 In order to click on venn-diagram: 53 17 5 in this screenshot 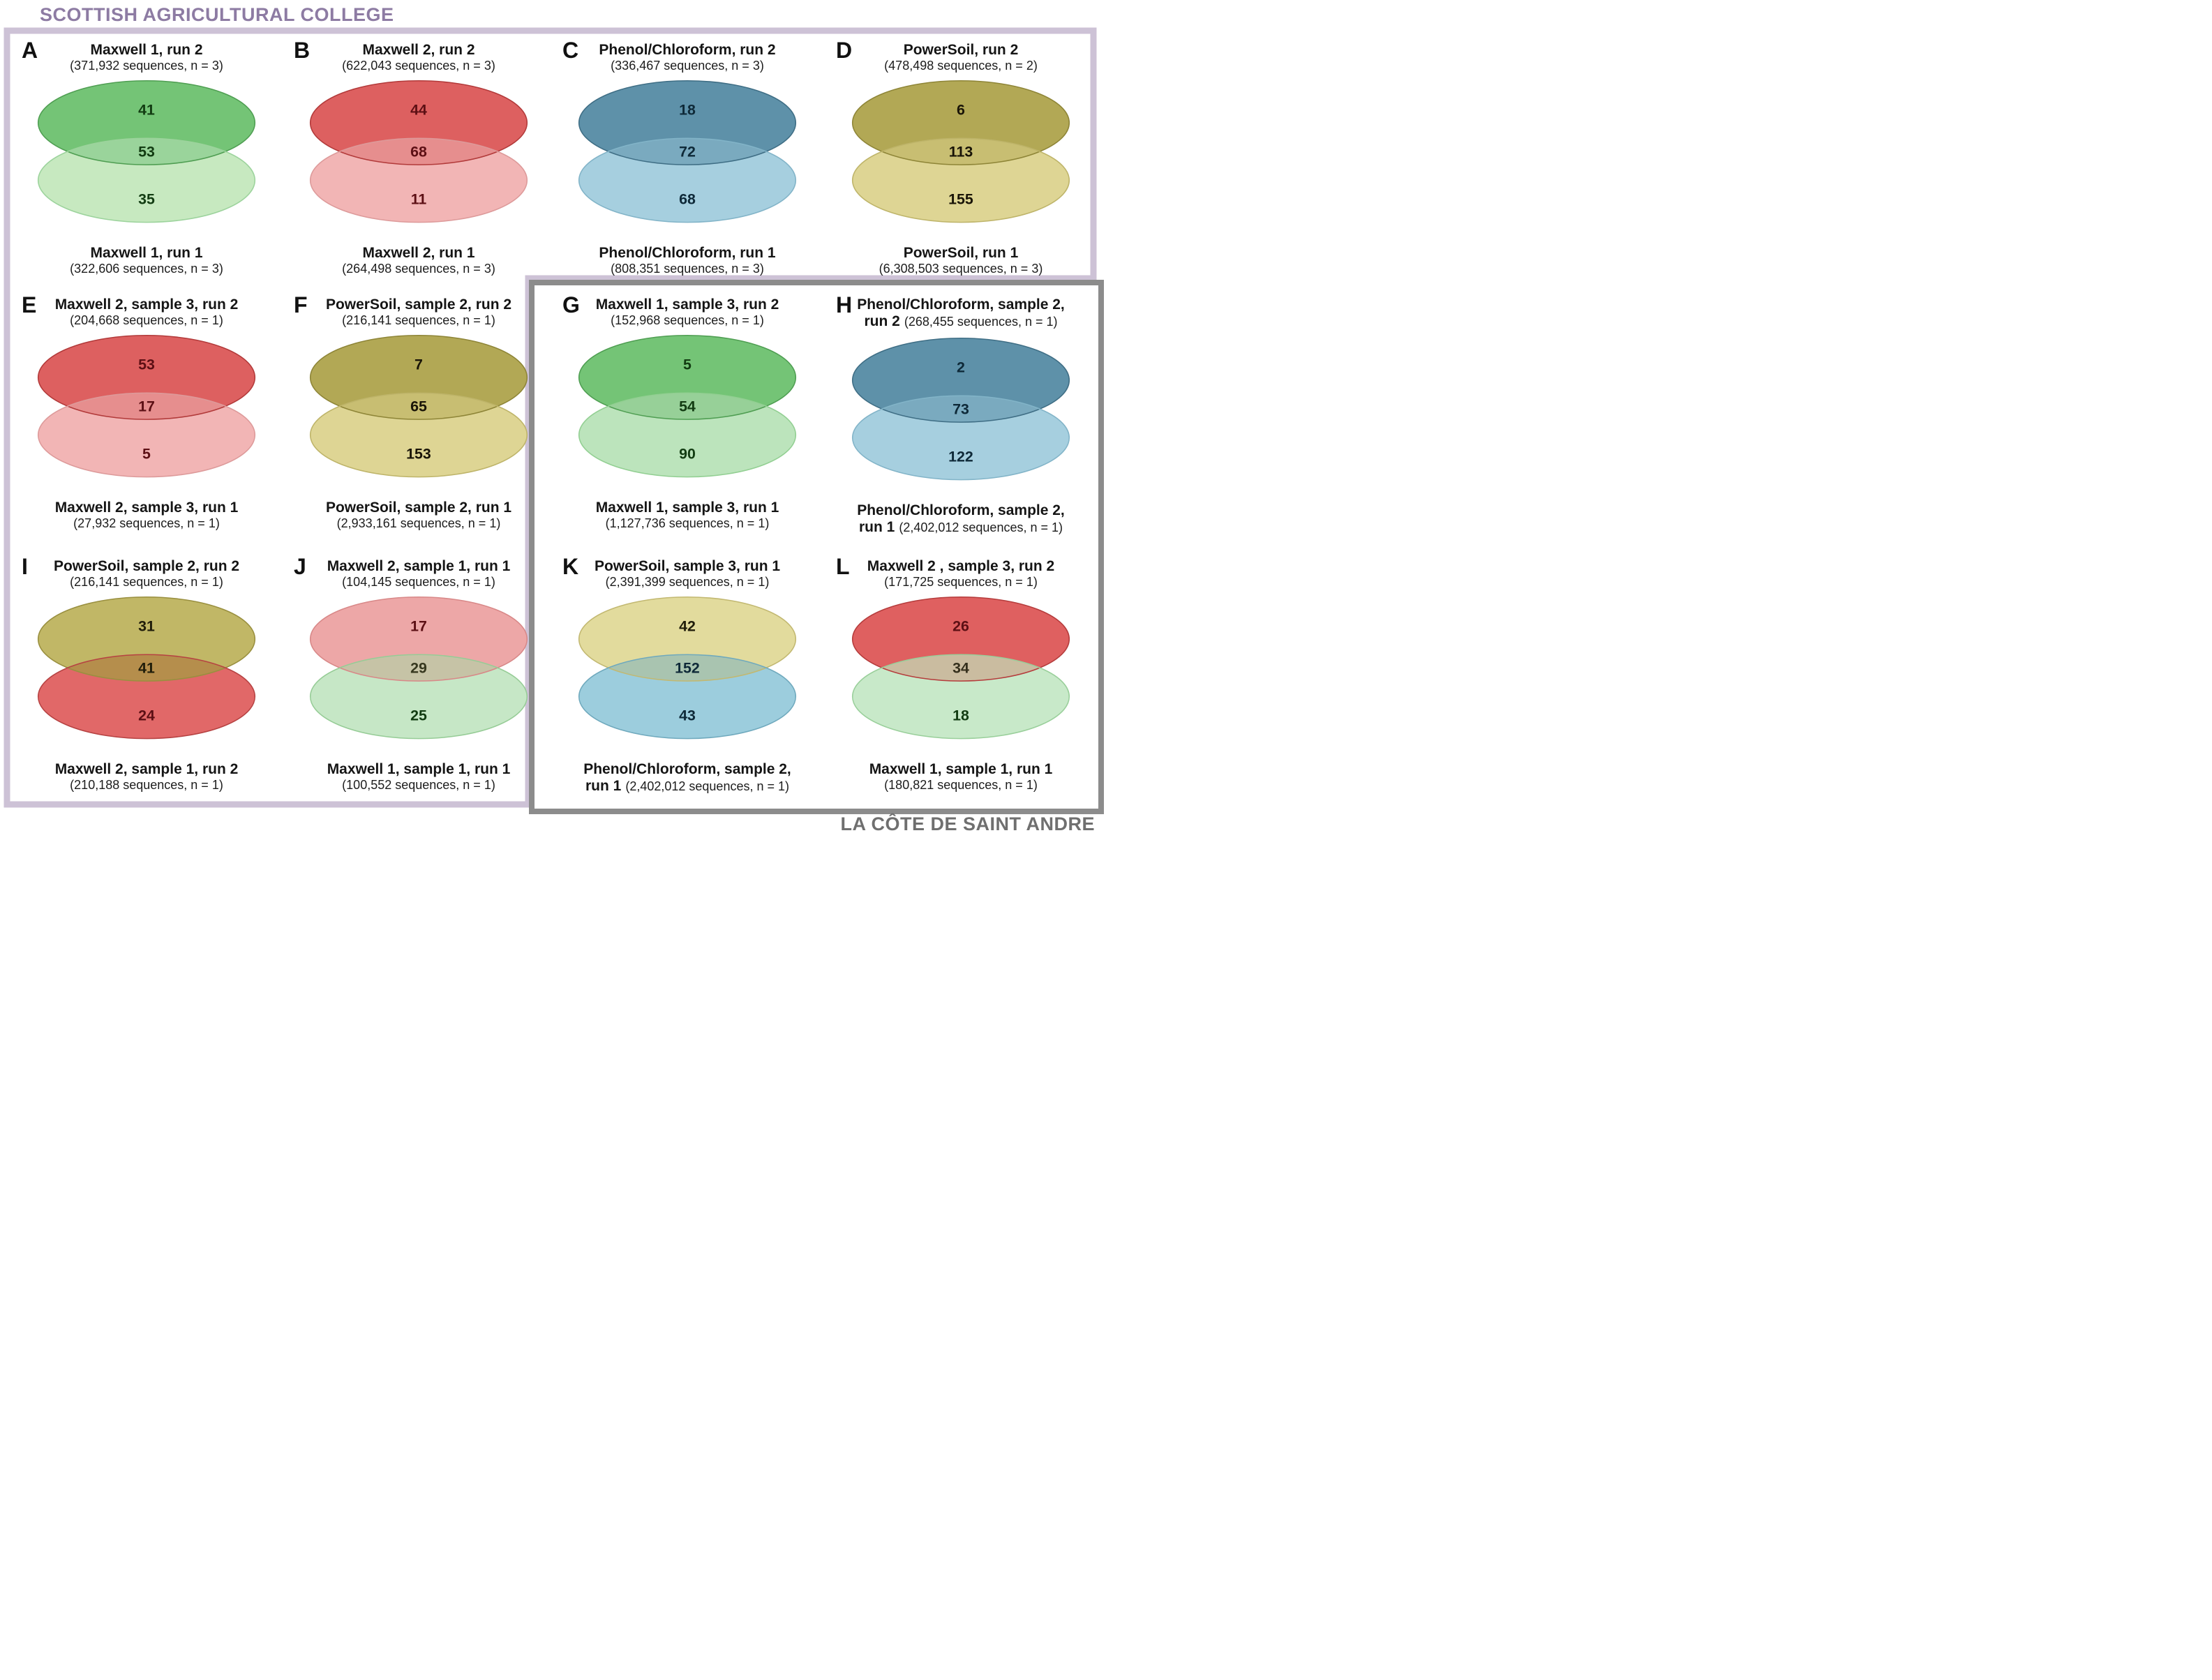, I will do `click(146, 406)`.